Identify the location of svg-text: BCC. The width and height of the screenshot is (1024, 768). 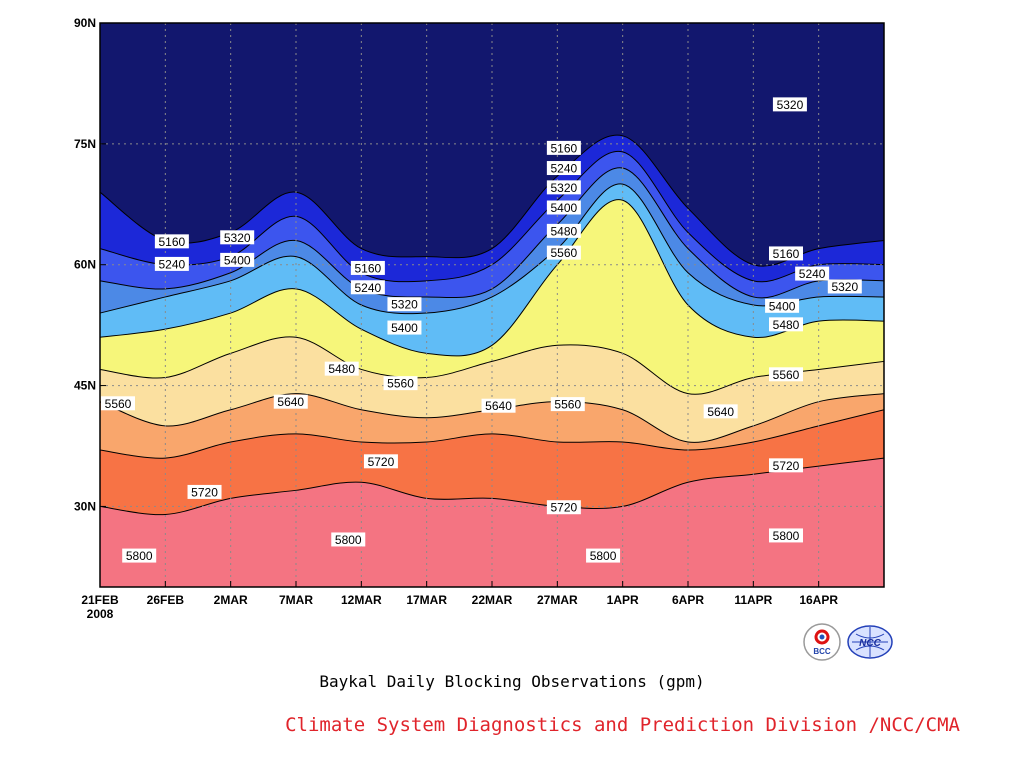
(822, 651).